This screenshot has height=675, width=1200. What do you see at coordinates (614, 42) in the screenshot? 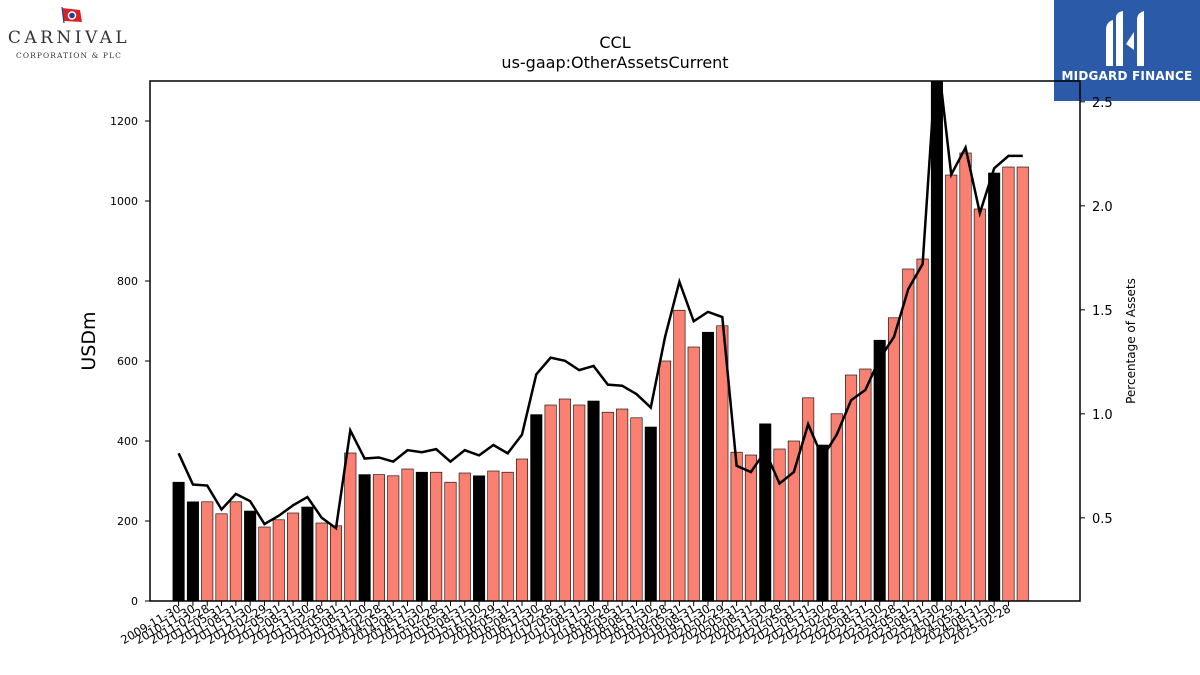
I see `chart-title: CCL` at bounding box center [614, 42].